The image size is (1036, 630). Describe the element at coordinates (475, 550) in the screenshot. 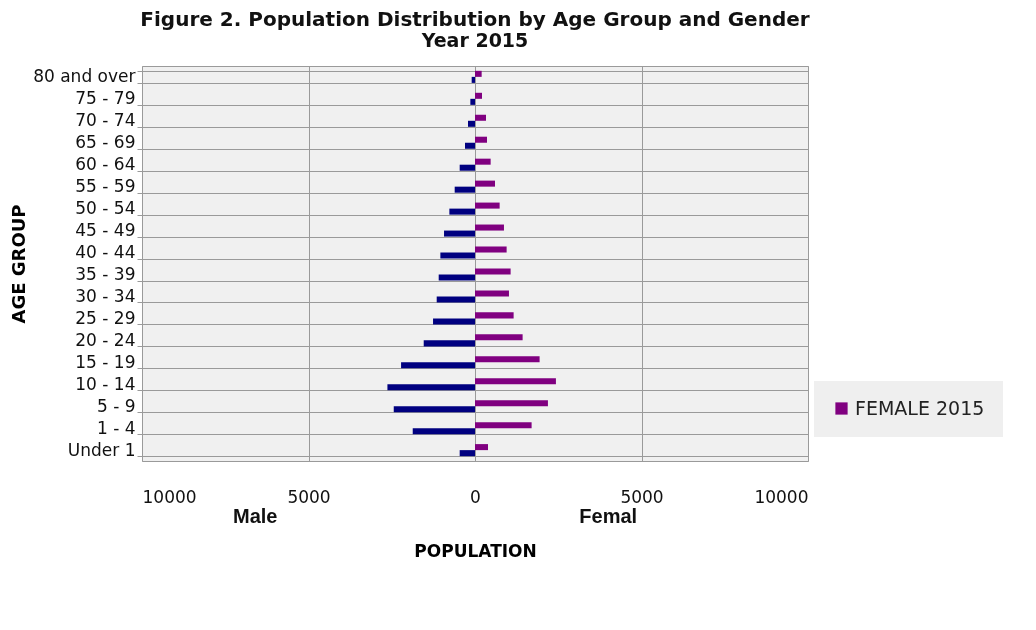

I see `x-axis-title: POPULATION` at that location.